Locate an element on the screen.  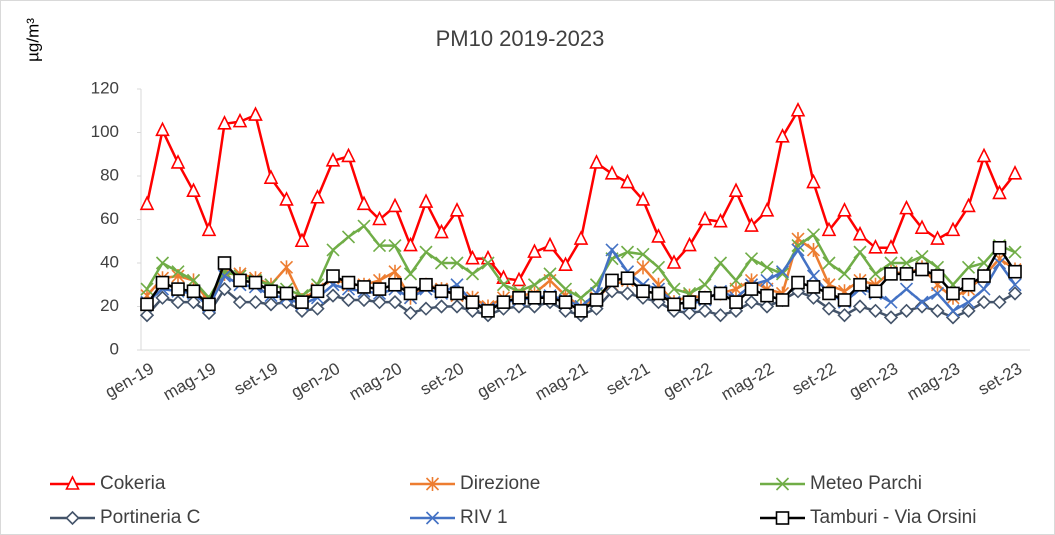
y-tick-label: 120 is located at coordinates (105, 87).